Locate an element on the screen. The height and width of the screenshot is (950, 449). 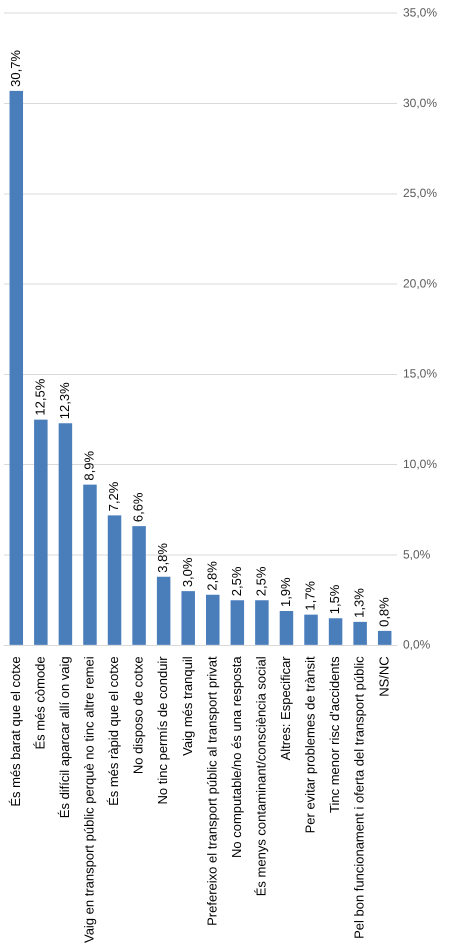
y-tick-label: 5,0% is located at coordinates (416, 554).